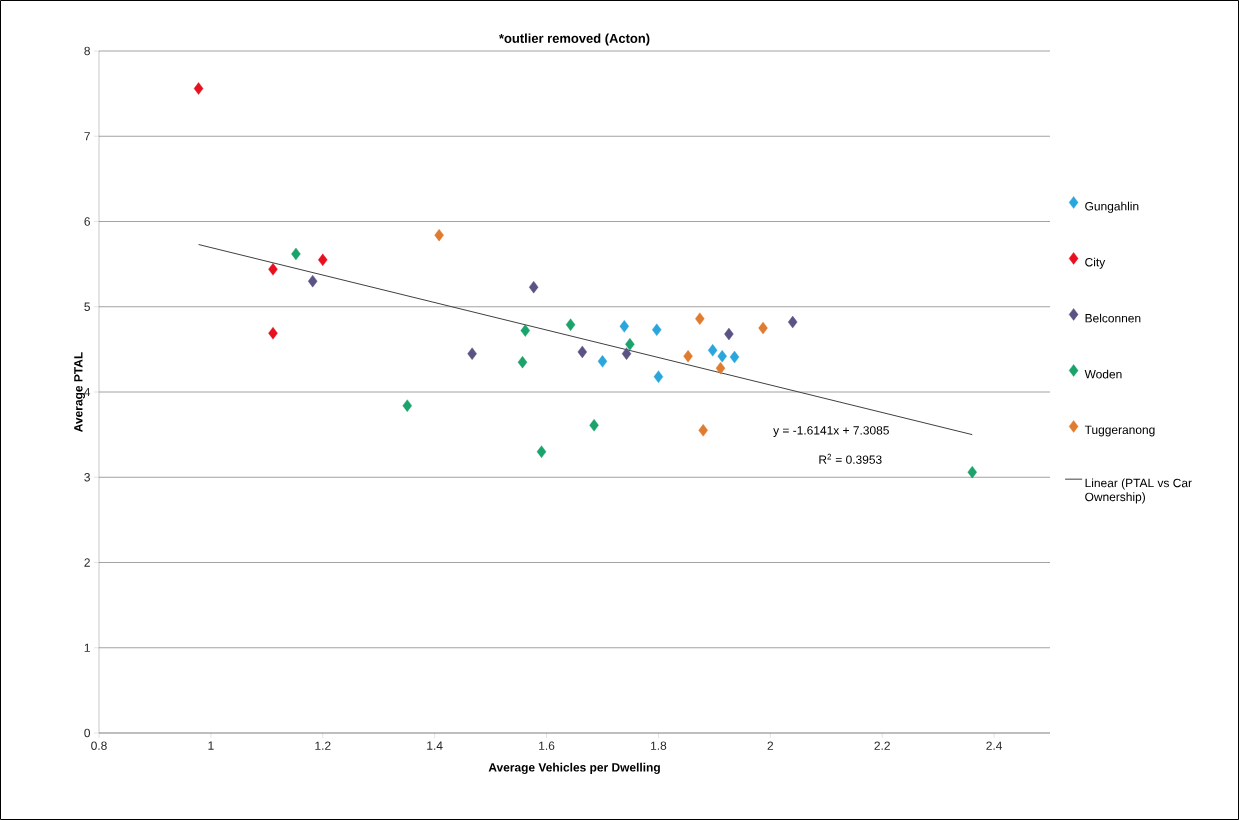 This screenshot has height=820, width=1239. I want to click on x-tick-label: 2, so click(770, 745).